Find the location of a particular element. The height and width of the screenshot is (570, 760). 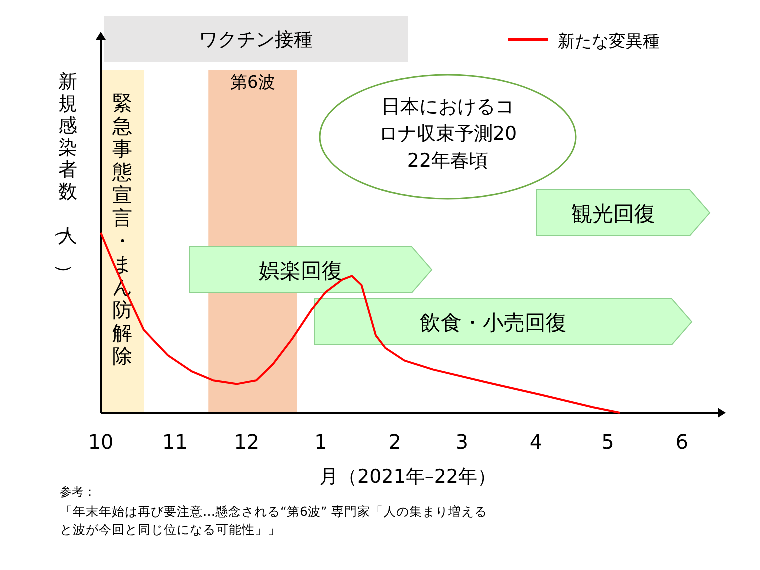

legend: 新たな変異種 is located at coordinates (584, 42).